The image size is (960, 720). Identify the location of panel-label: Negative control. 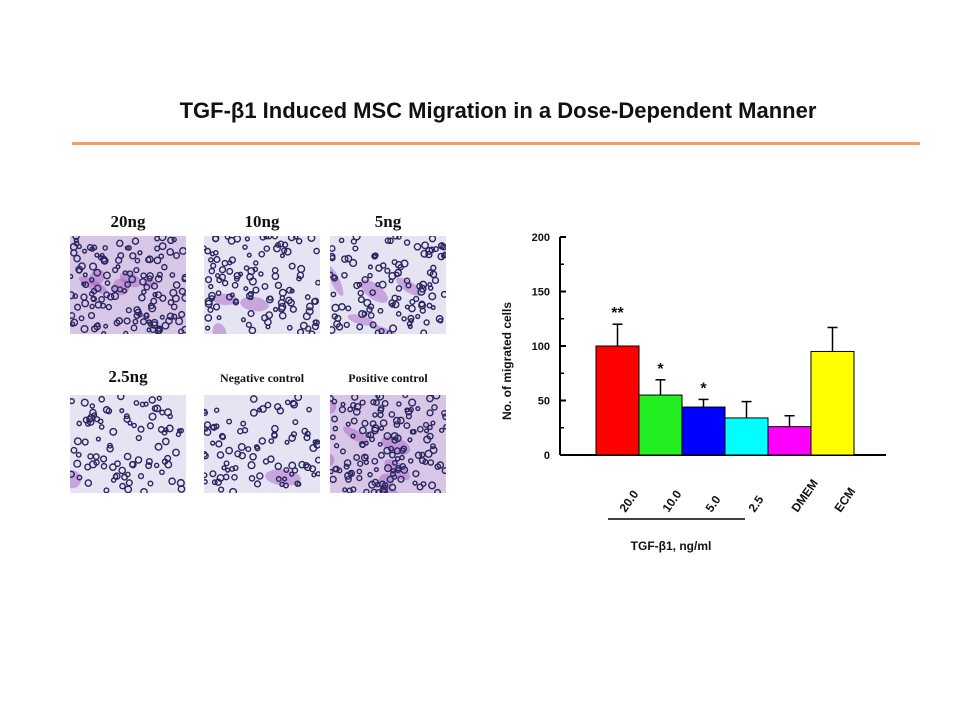
(262, 378).